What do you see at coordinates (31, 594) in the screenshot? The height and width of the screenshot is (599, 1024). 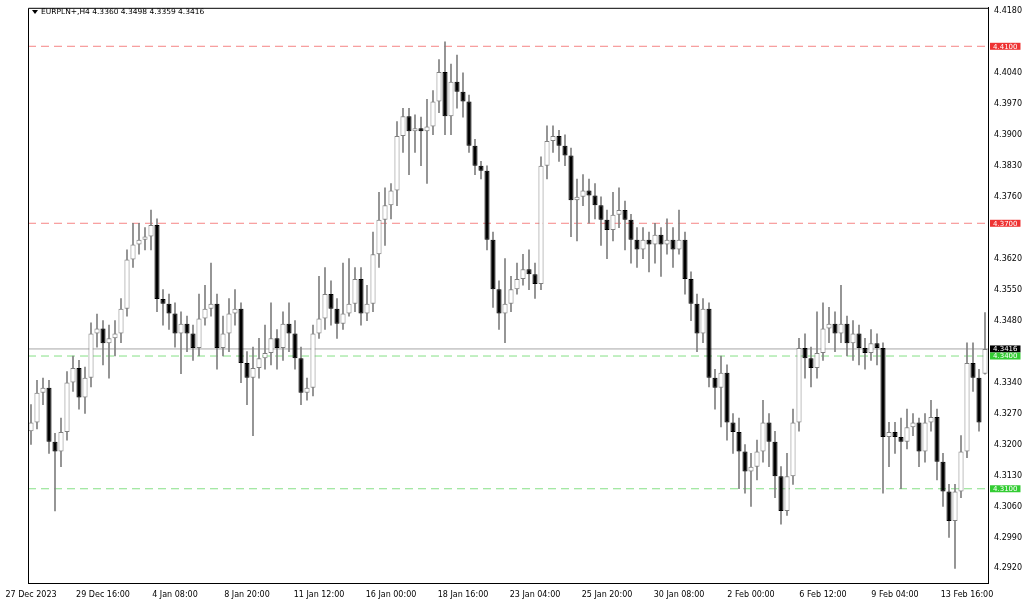 I see `x-tick-label: 27 Dec 2023` at bounding box center [31, 594].